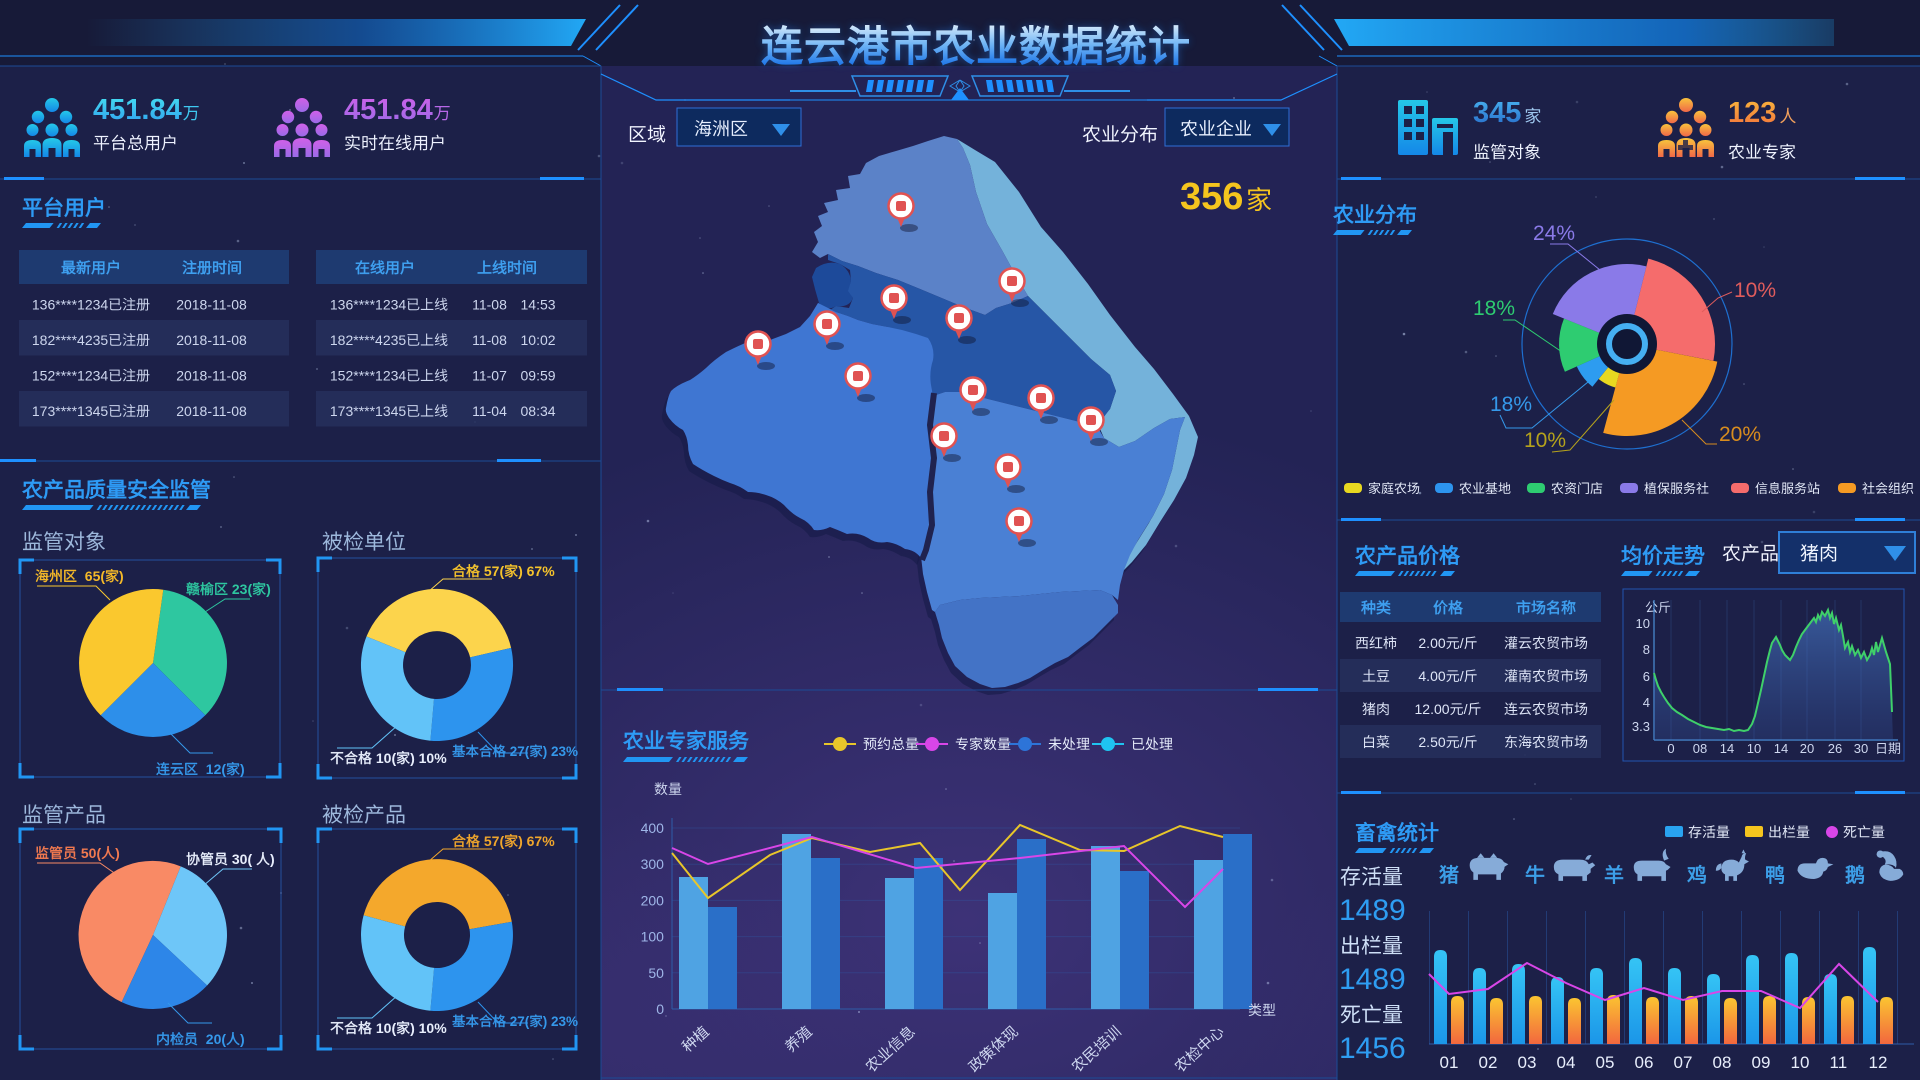 The width and height of the screenshot is (1920, 1080). I want to click on svg-text: 09:59, so click(538, 376).